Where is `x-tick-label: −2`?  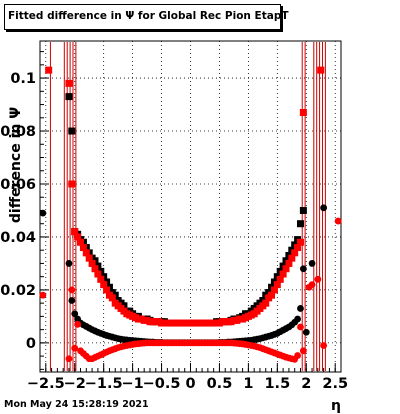 x-tick-label: −2 is located at coordinates (75, 384).